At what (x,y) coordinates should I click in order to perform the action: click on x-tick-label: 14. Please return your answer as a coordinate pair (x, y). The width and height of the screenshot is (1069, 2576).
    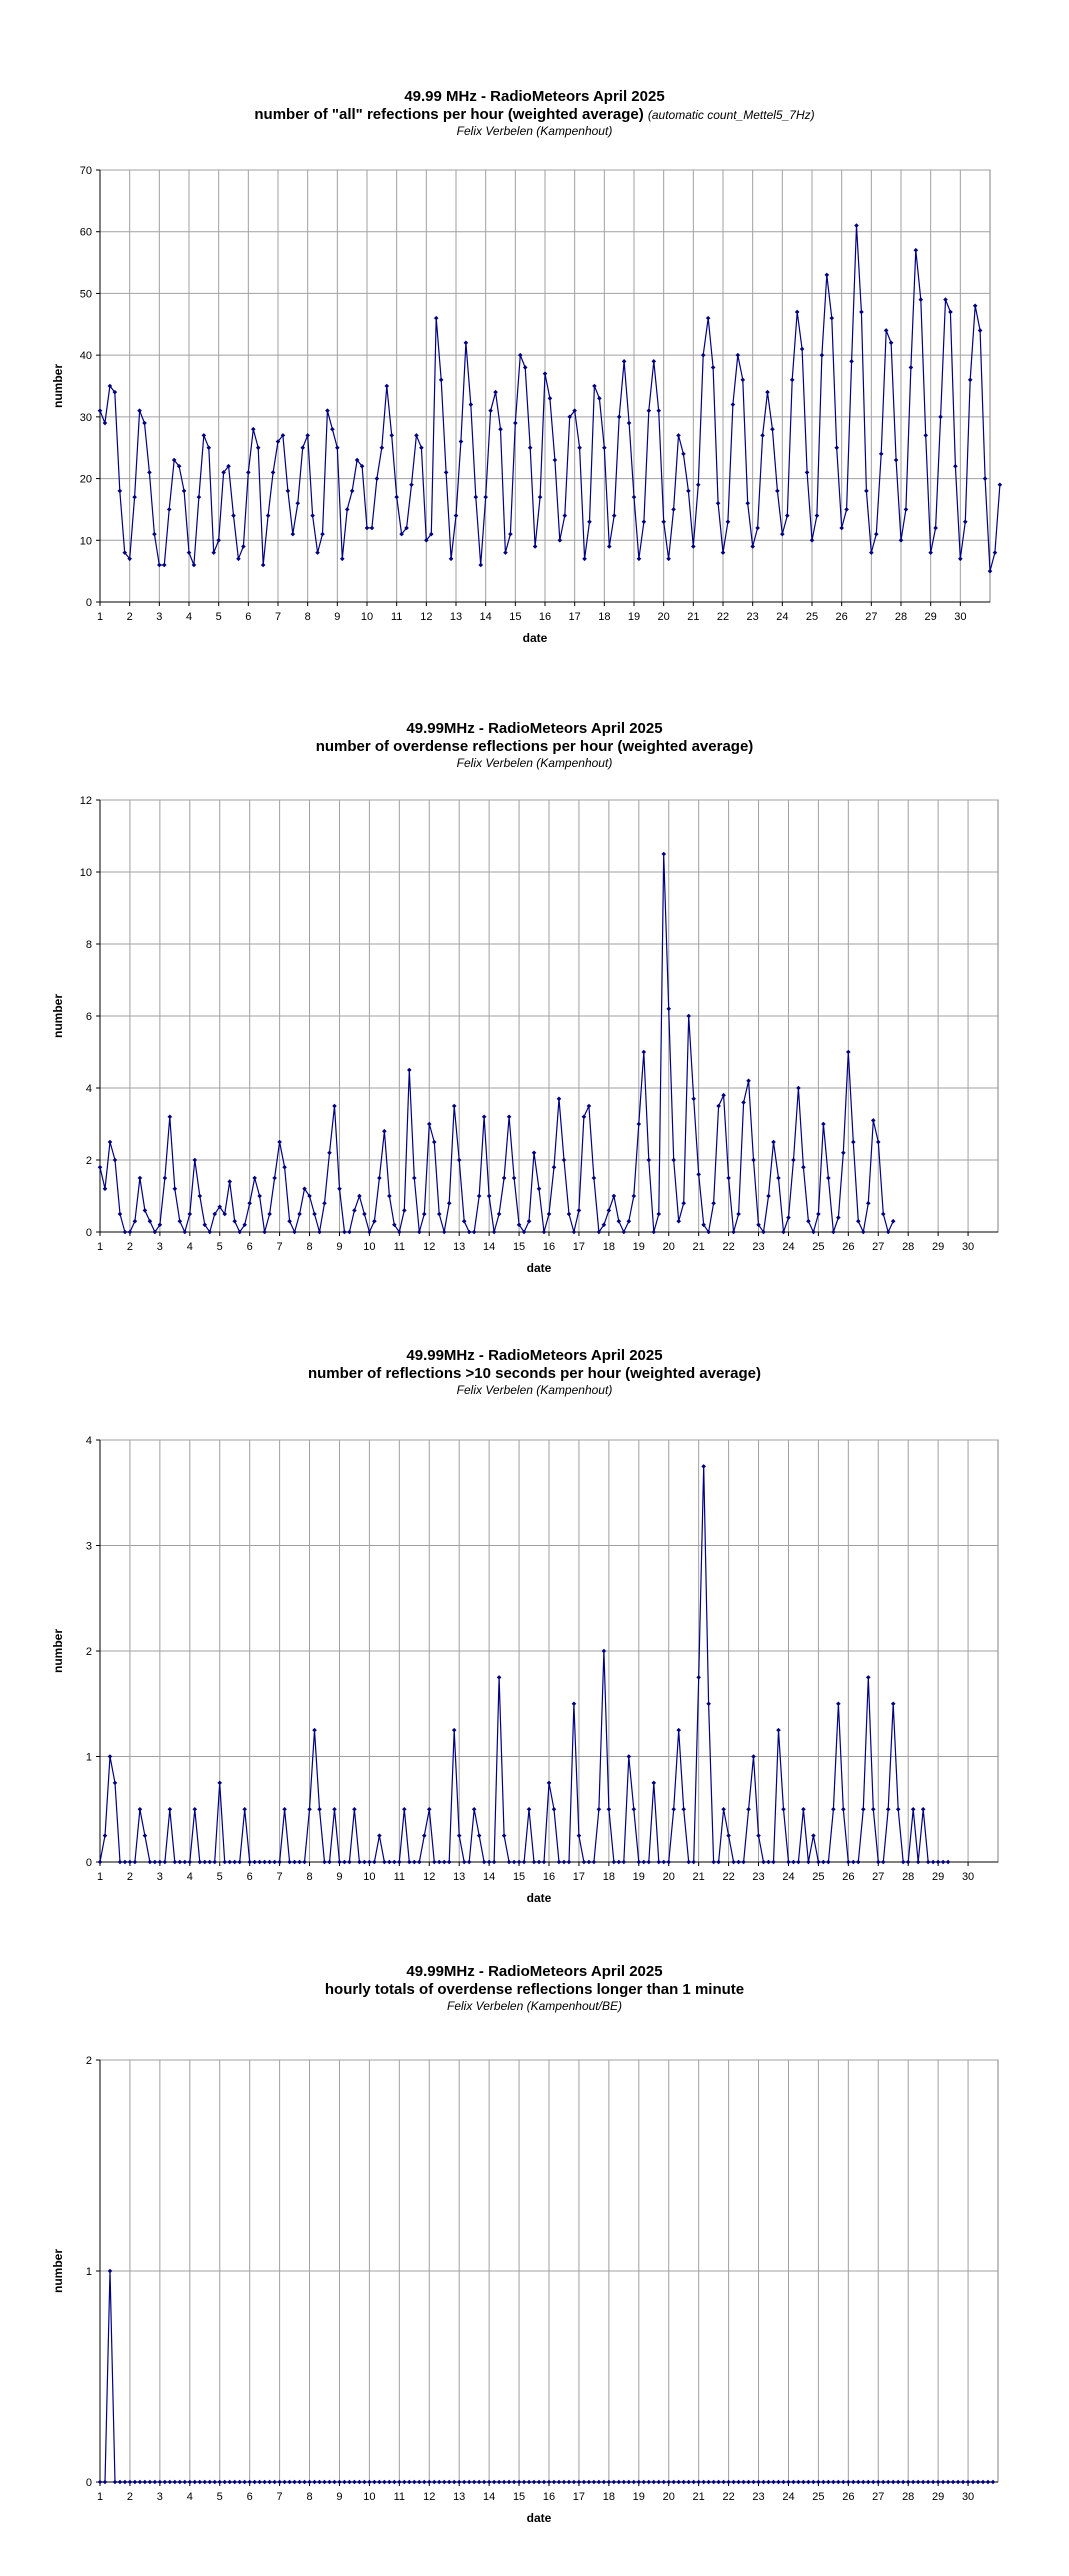
    Looking at the image, I should click on (486, 617).